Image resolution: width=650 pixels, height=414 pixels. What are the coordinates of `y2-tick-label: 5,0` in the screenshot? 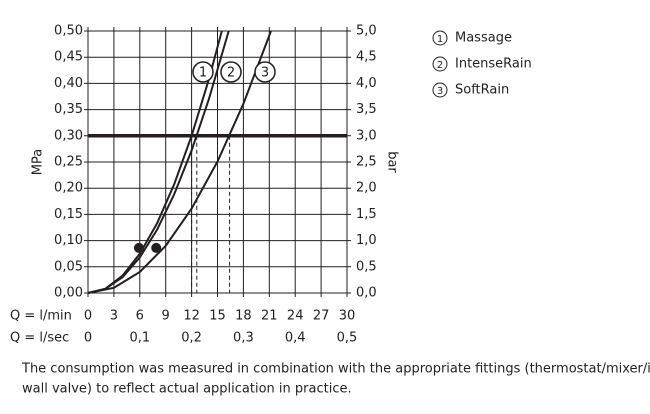 It's located at (366, 31).